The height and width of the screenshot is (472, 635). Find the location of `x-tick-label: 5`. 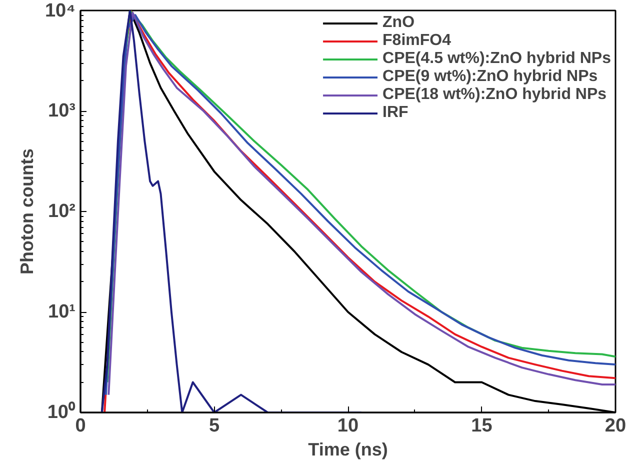

x-tick-label: 5 is located at coordinates (214, 426).